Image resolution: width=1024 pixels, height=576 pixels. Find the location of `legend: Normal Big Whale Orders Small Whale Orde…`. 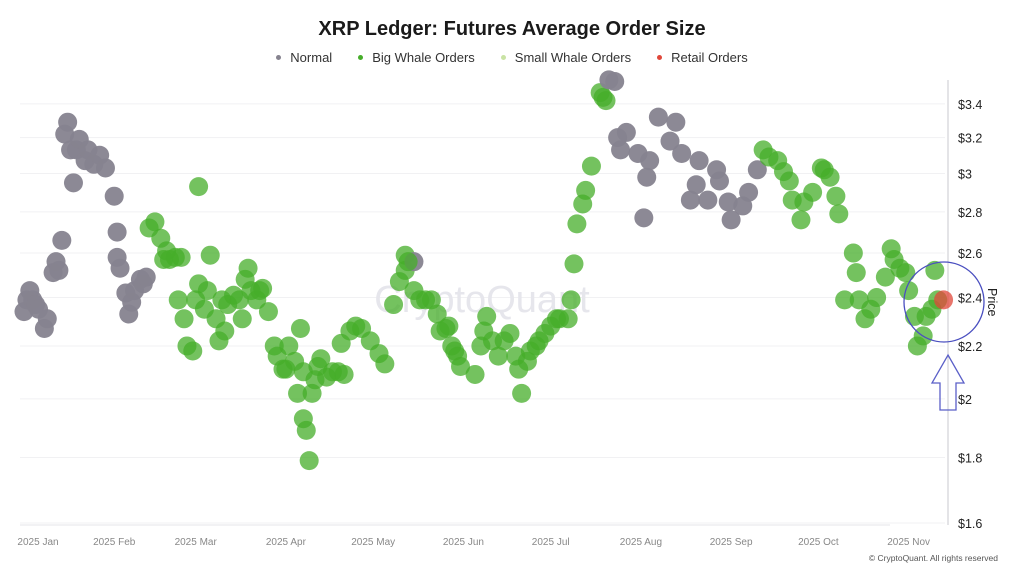

legend: Normal Big Whale Orders Small Whale Orde… is located at coordinates (512, 57).